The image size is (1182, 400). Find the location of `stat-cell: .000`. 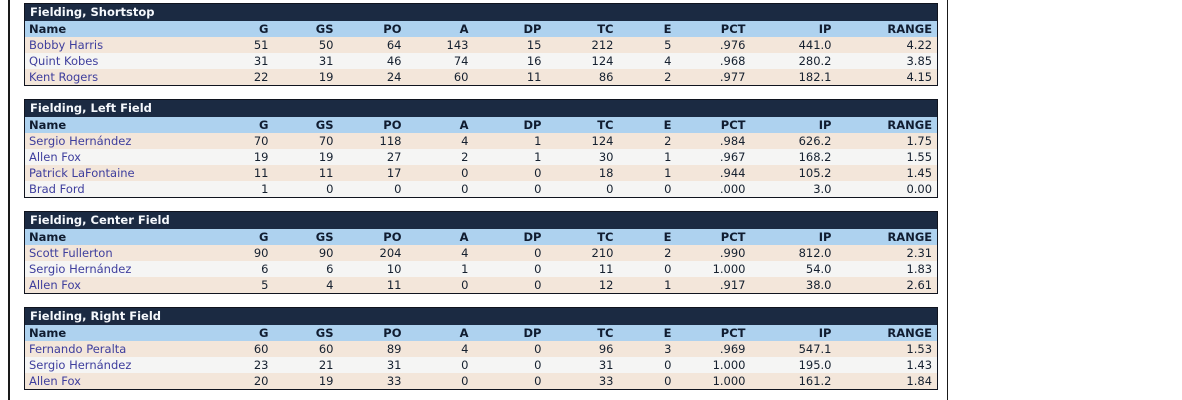

stat-cell: .000 is located at coordinates (732, 189).